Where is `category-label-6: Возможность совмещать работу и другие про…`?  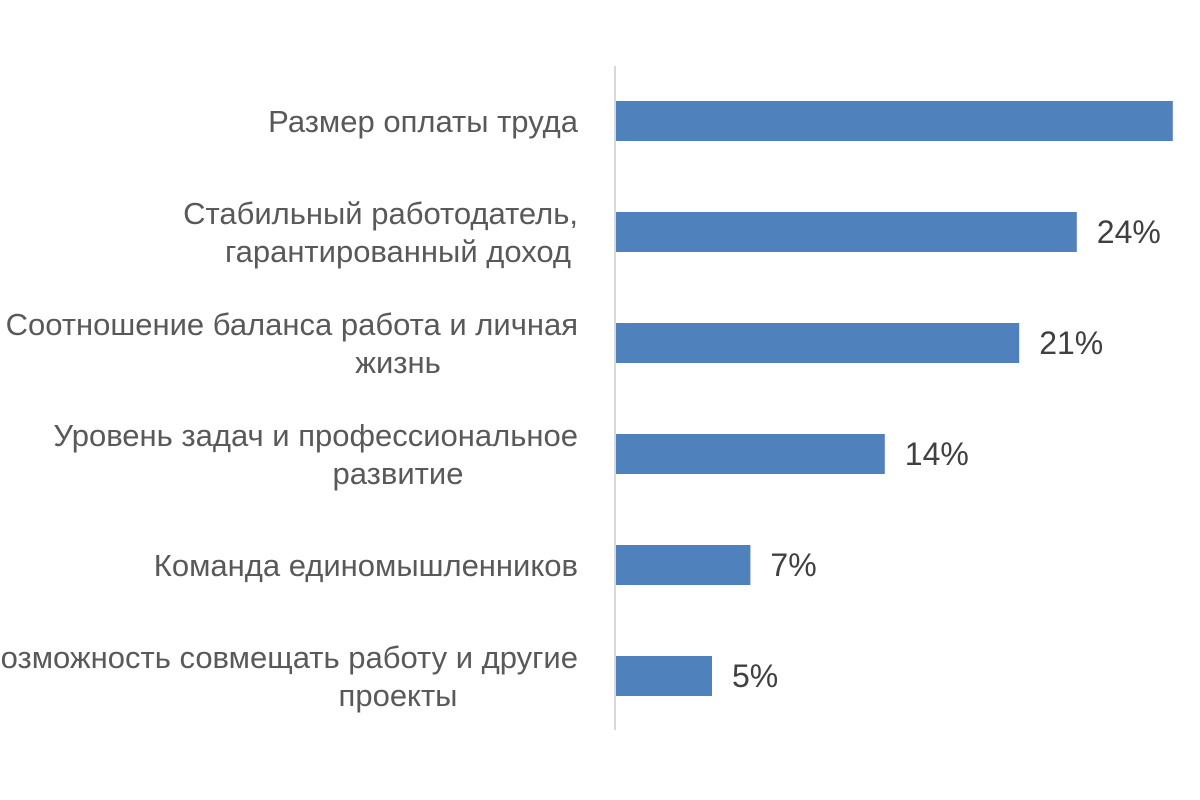 category-label-6: Возможность совмещать работу и другие про… is located at coordinates (289, 676).